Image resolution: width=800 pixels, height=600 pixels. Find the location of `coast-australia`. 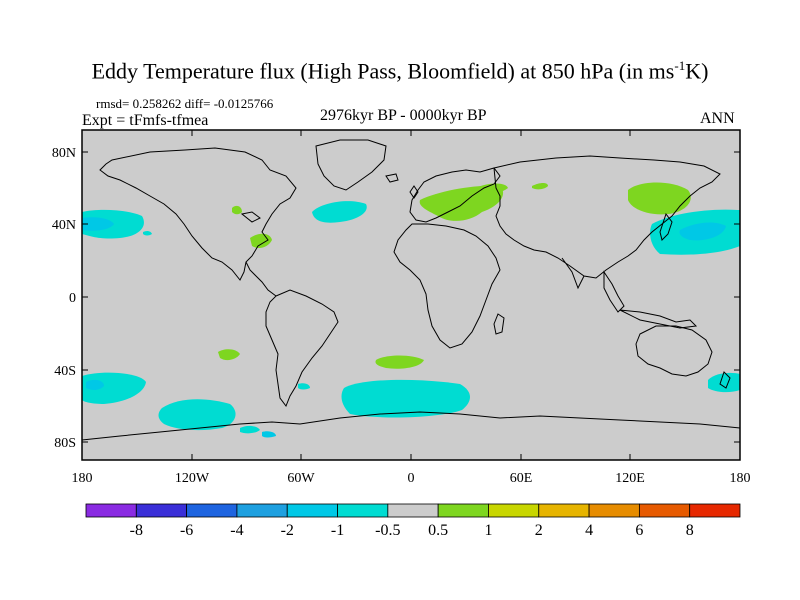

coast-australia is located at coordinates (674, 351).